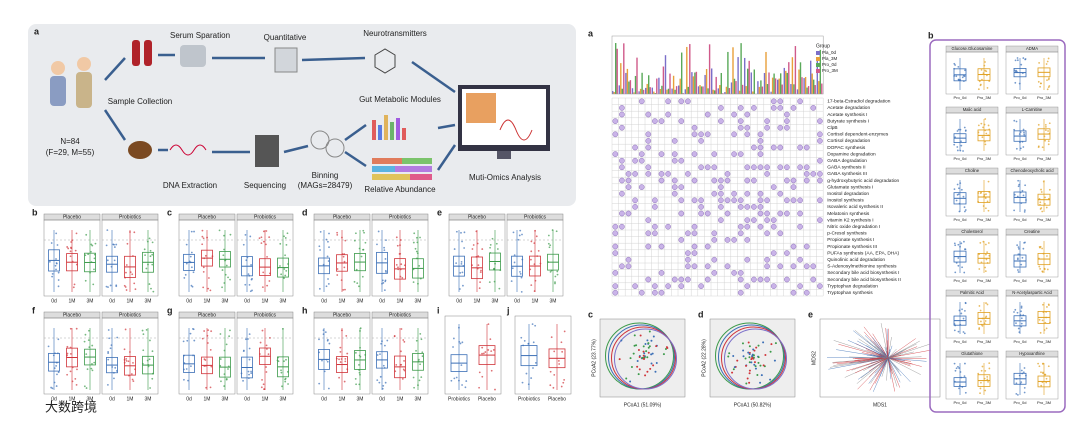 The image size is (1080, 426). What do you see at coordinates (439, 212) in the screenshot?
I see `panel-letter: e` at bounding box center [439, 212].